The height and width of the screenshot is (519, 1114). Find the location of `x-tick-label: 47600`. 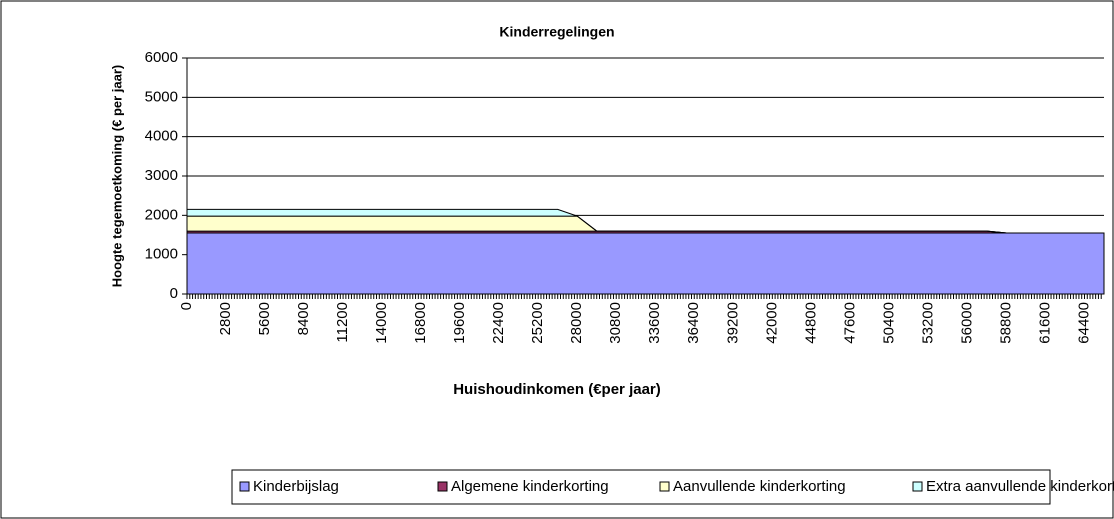

x-tick-label: 47600 is located at coordinates (849, 323).